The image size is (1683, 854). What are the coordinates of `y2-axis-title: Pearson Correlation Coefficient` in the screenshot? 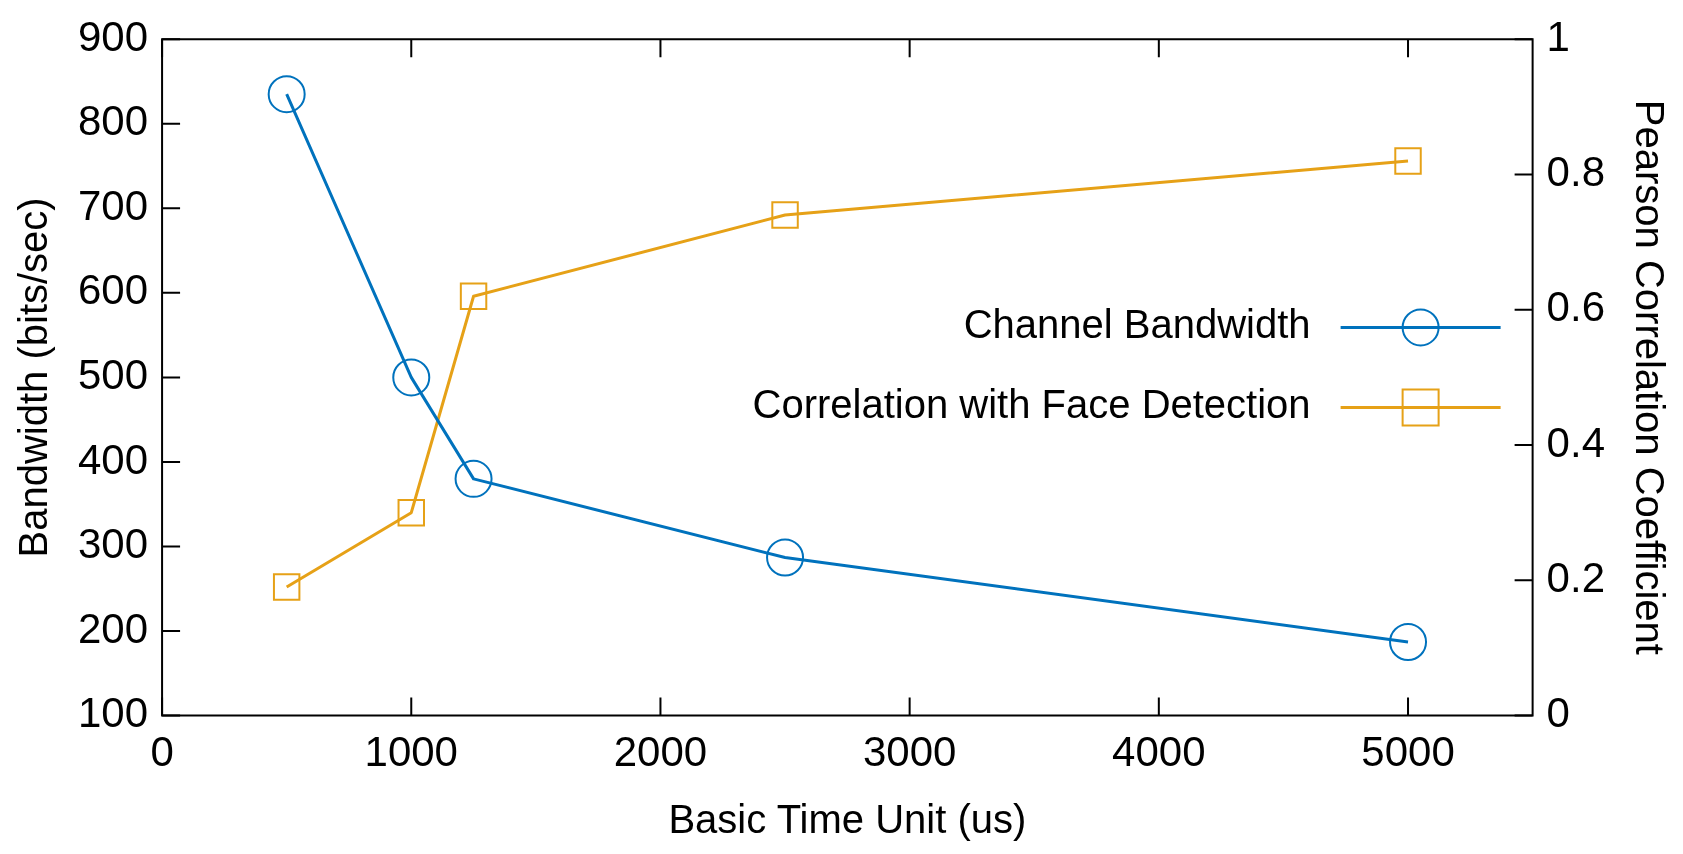 It's located at (1649, 377).